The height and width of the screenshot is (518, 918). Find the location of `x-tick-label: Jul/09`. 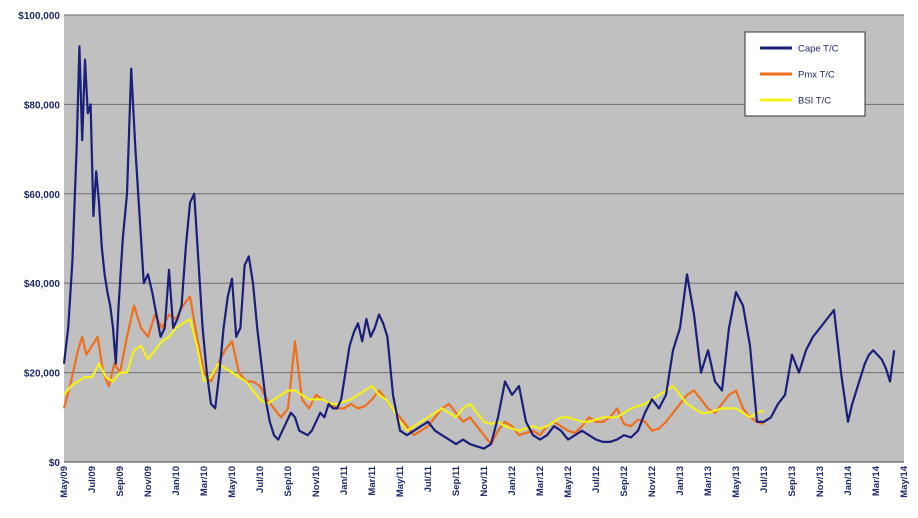

x-tick-label: Jul/09 is located at coordinates (92, 479).